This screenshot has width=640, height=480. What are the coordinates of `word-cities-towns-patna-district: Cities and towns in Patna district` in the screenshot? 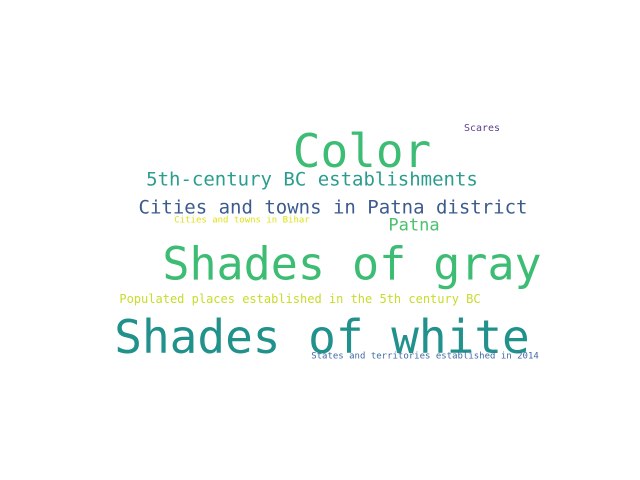 It's located at (333, 207).